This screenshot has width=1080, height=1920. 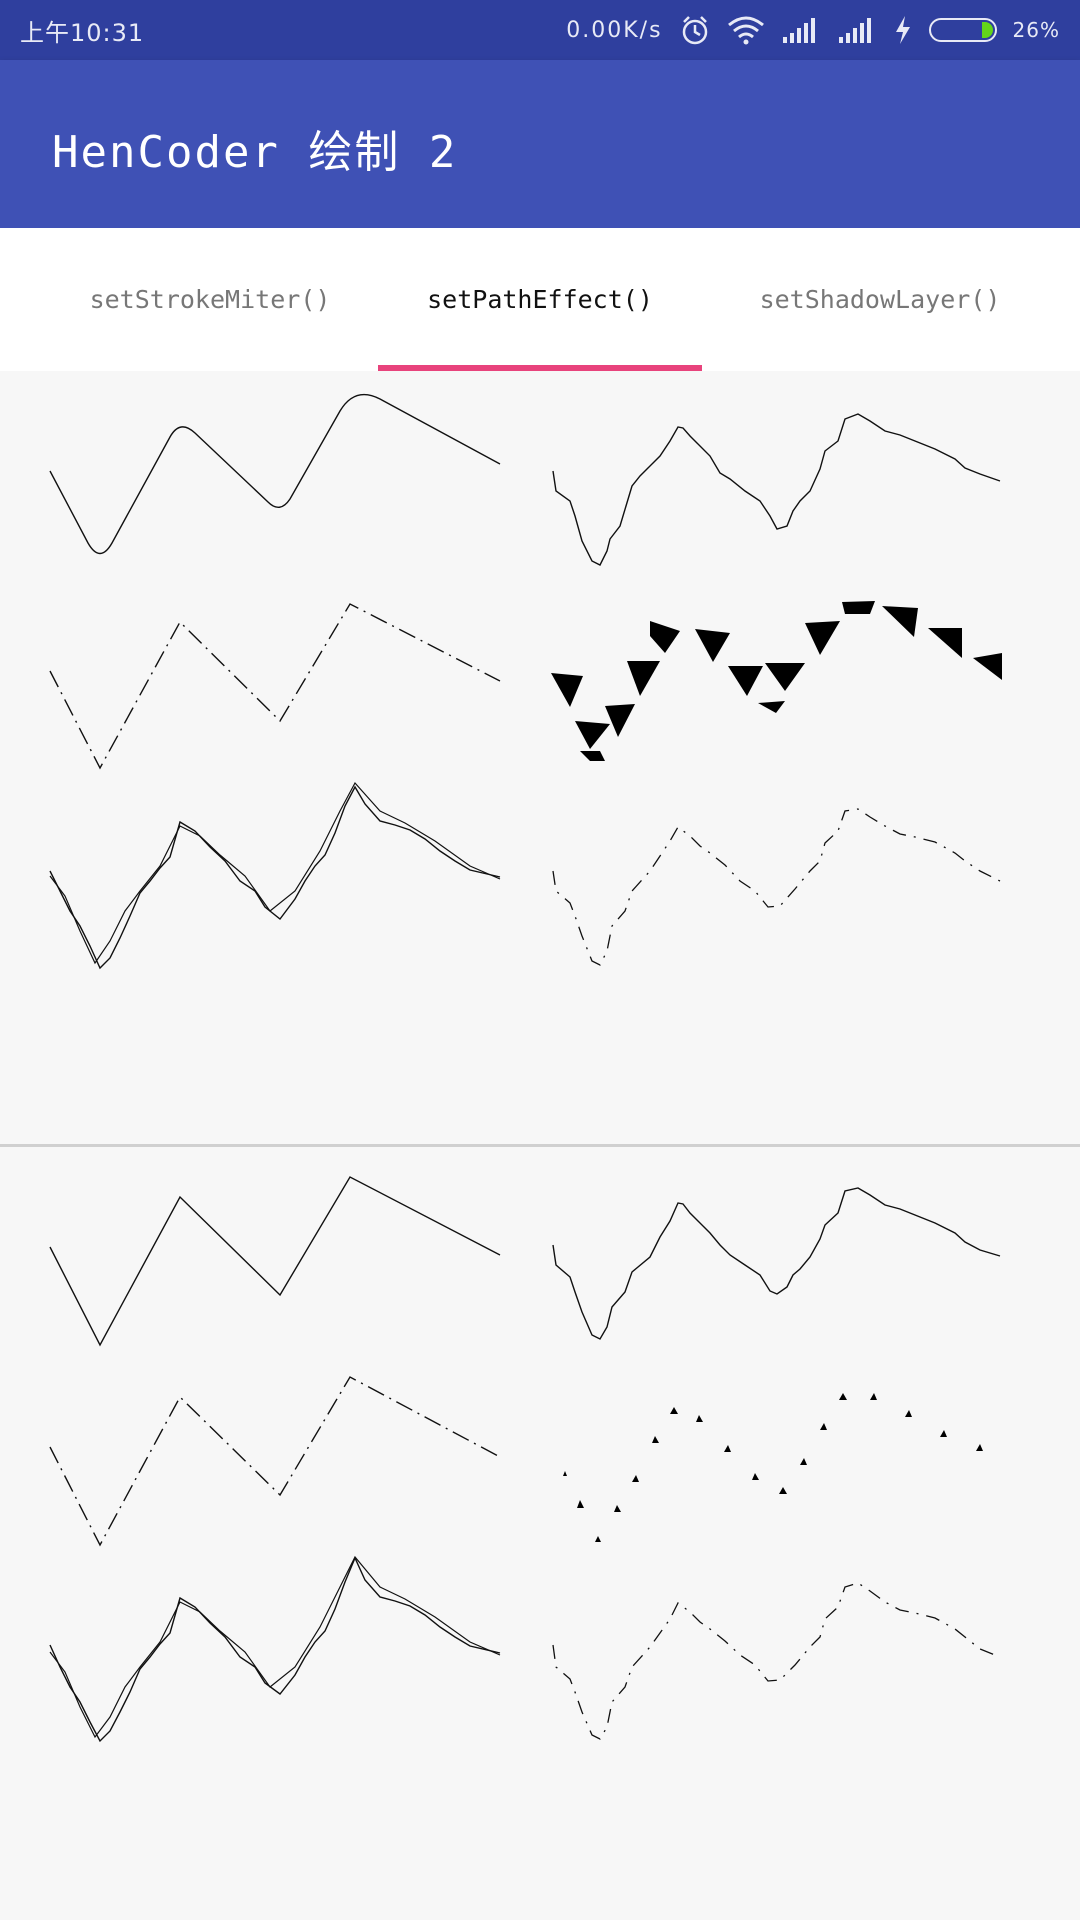 I want to click on path-dash-small-triangles, so click(x=773, y=1467).